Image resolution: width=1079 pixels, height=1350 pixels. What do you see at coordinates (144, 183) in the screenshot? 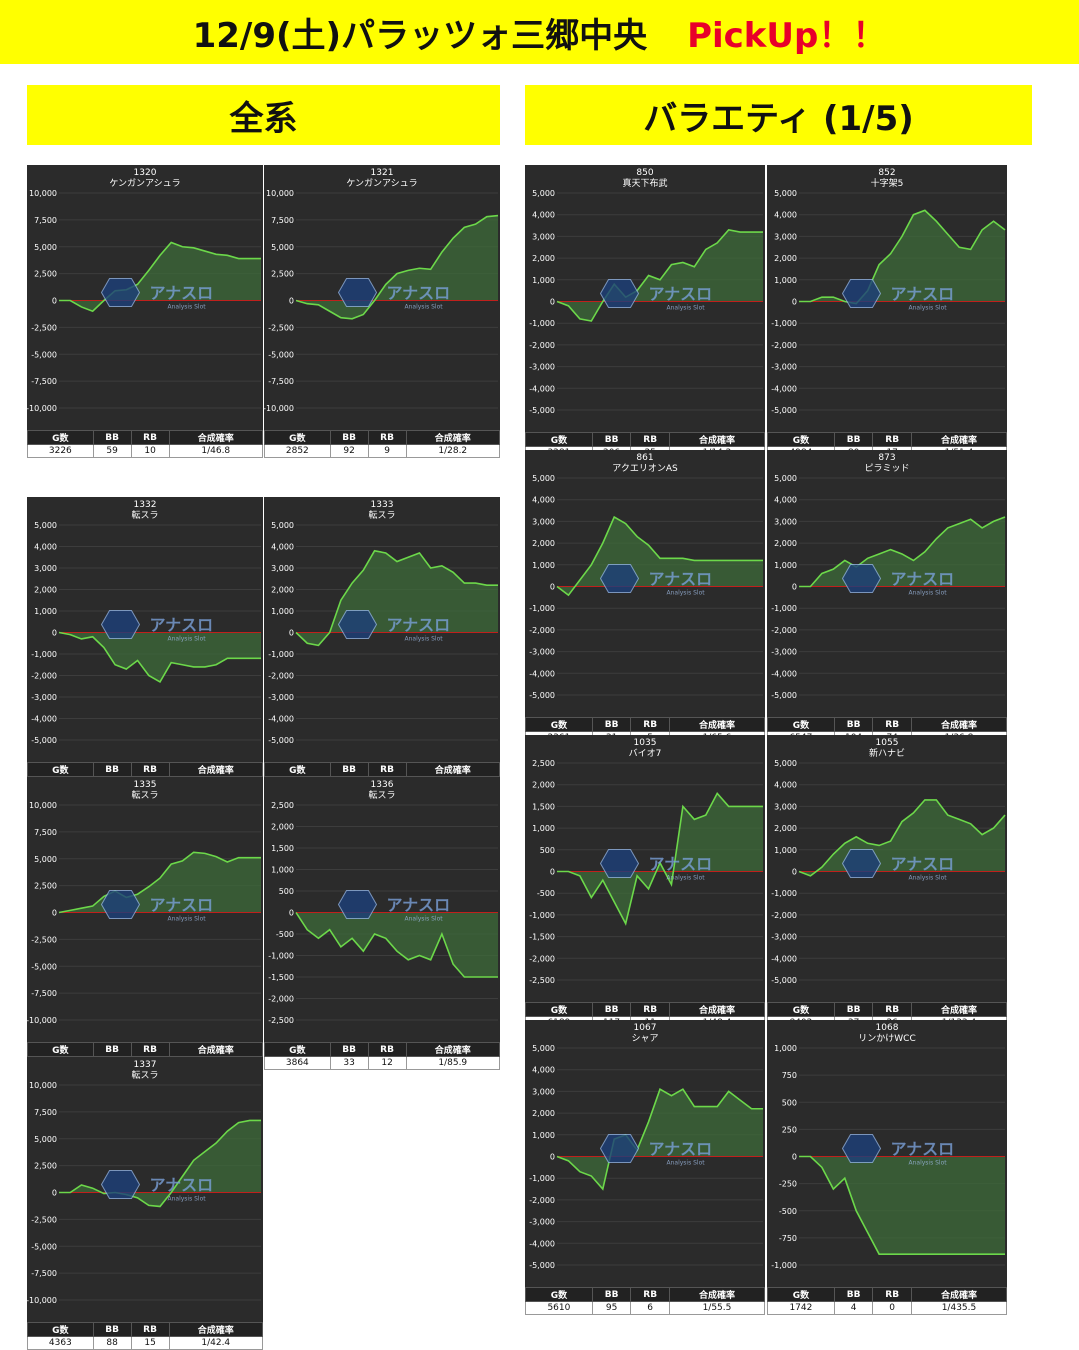
I see `machine-name: ケンガンアシュラ` at bounding box center [144, 183].